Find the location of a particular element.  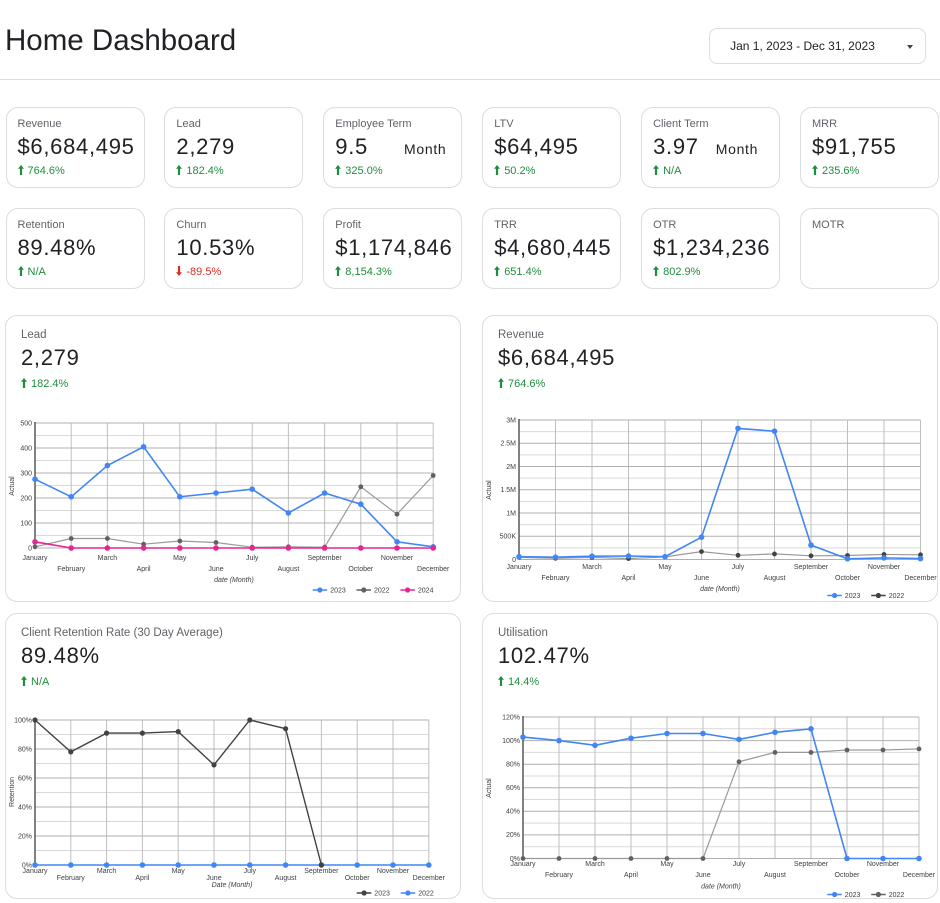

svg-text: 200 is located at coordinates (26, 498).